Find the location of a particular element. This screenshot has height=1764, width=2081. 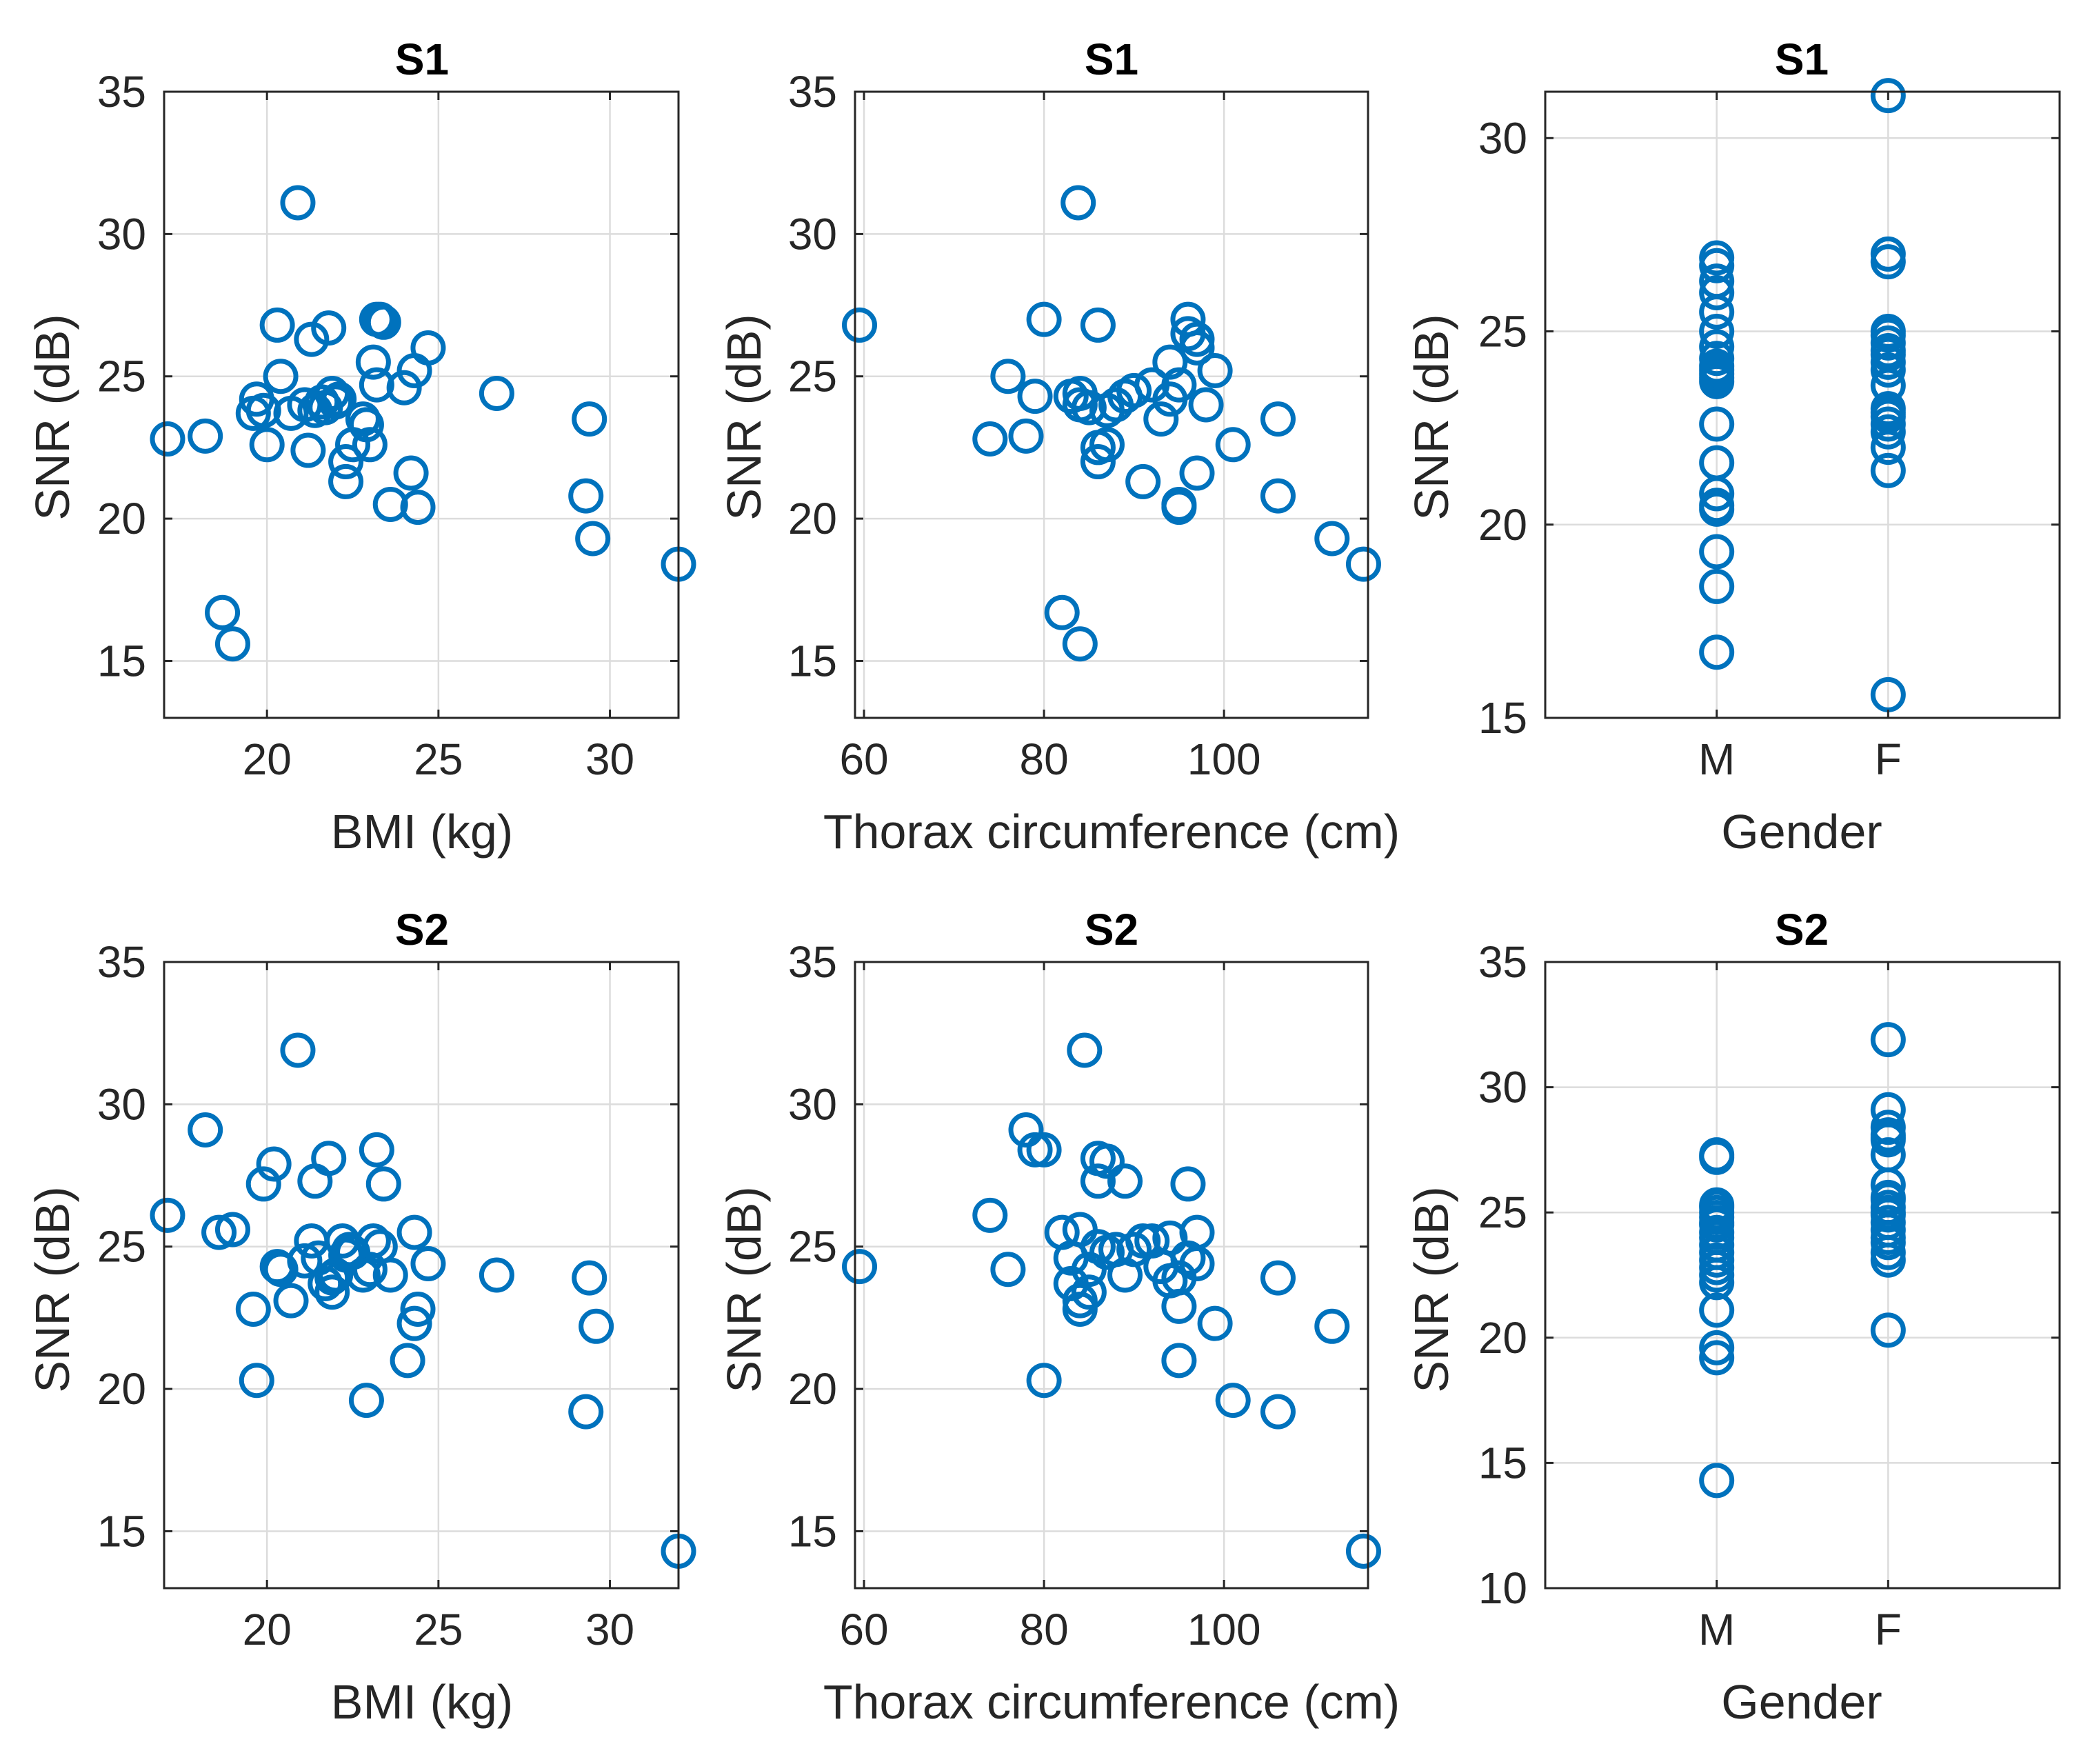

chart-title: S2 is located at coordinates (1111, 930).